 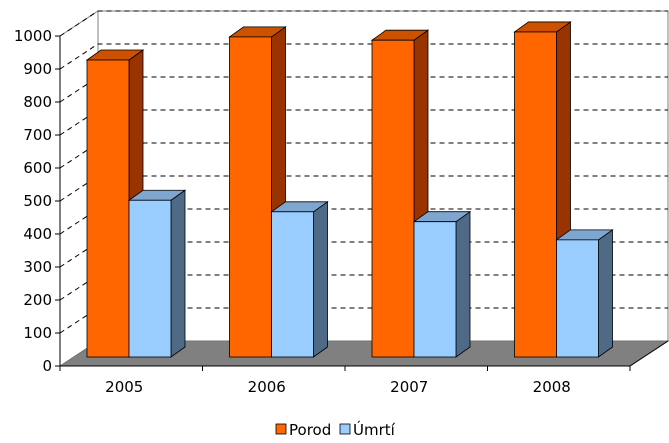 What do you see at coordinates (409, 387) in the screenshot?
I see `x-tick-label: 2007` at bounding box center [409, 387].